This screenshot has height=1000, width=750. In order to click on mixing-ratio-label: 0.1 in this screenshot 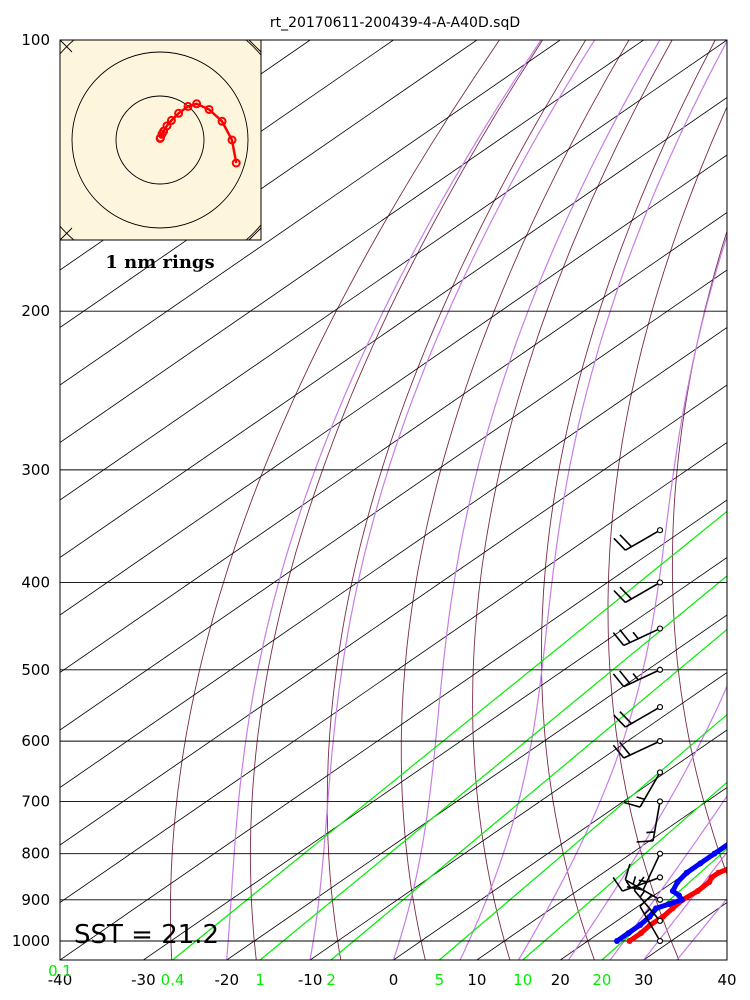, I will do `click(60, 971)`.